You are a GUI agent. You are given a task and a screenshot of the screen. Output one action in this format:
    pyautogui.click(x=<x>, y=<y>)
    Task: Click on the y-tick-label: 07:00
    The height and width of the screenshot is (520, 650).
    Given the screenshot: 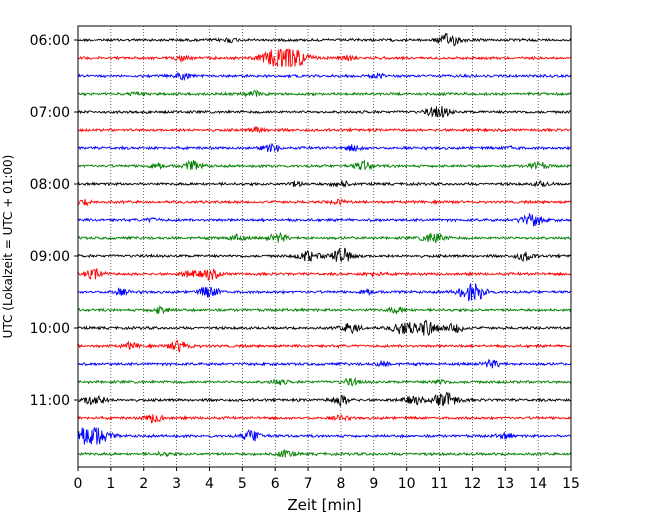 What is the action you would take?
    pyautogui.click(x=50, y=113)
    